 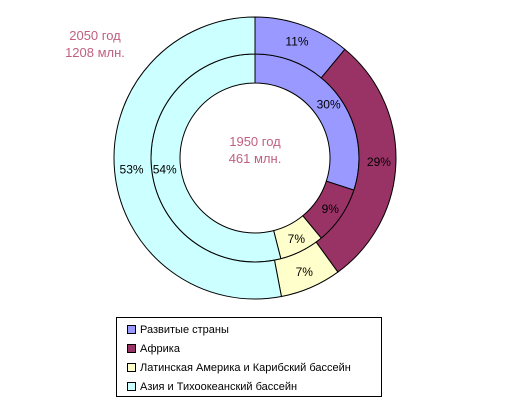 I want to click on inner-ring-year-label: 1950 год 461 млн., so click(x=255, y=150).